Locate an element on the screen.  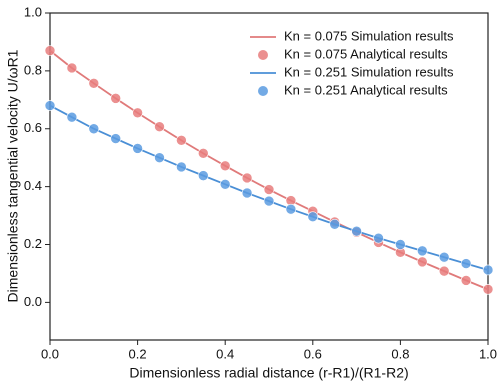
y-tick-label: 0.2 is located at coordinates (33, 243).